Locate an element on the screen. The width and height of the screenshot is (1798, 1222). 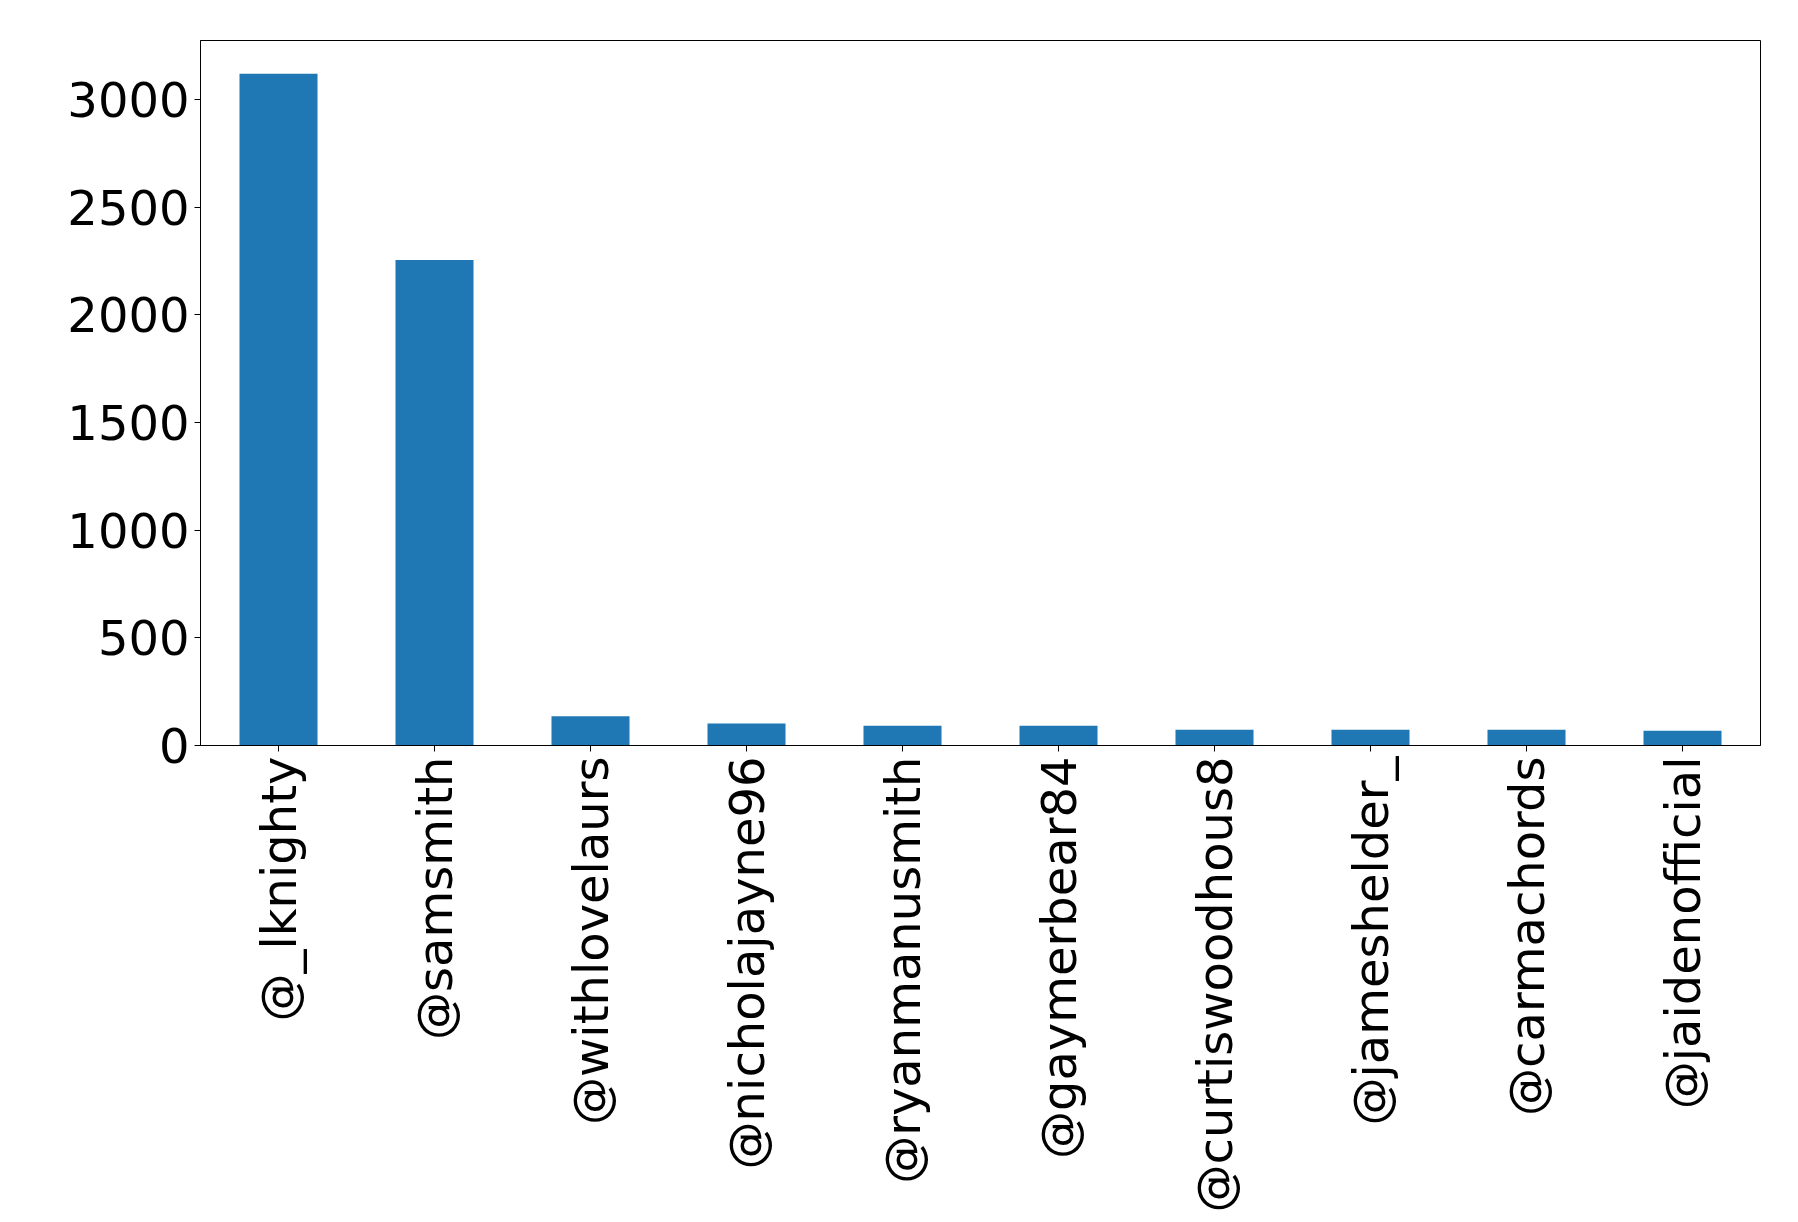
x-tick-label: @withlovelaurs is located at coordinates (590, 940).